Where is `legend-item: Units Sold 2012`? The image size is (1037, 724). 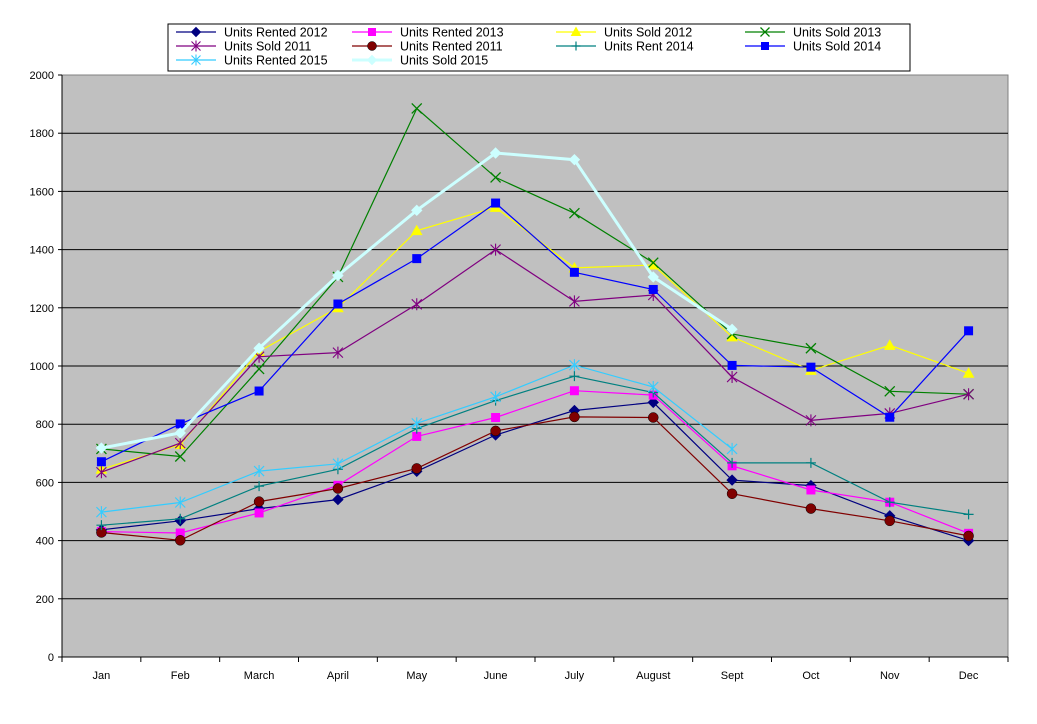
legend-item: Units Sold 2012 is located at coordinates (624, 33).